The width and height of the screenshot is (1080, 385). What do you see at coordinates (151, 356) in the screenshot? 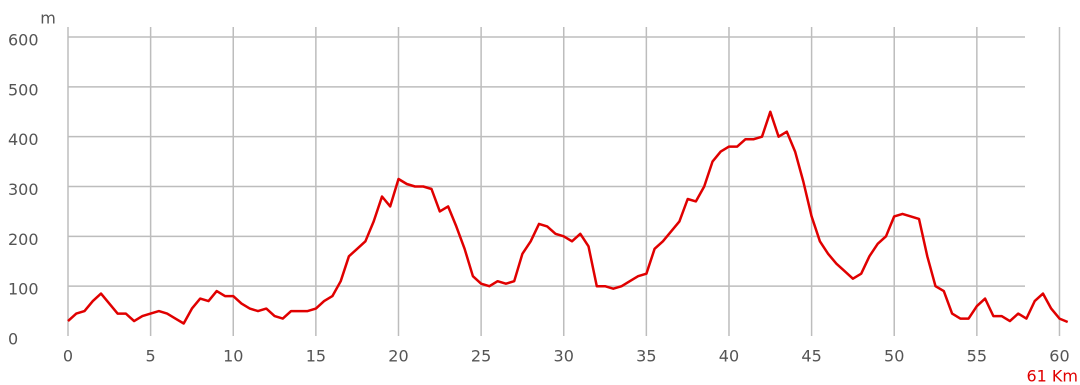
I see `x-tick-label: 5` at bounding box center [151, 356].